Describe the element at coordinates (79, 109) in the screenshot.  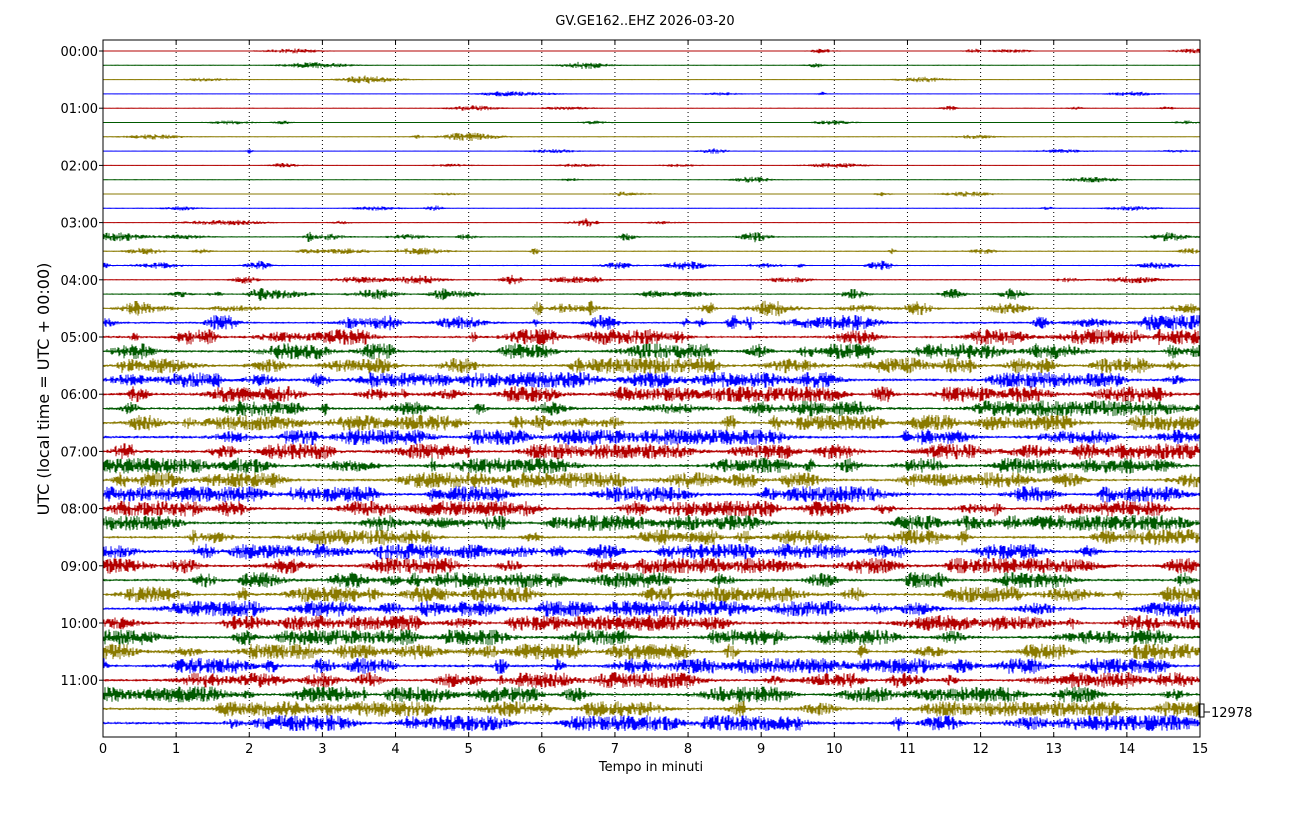
I see `y-tick-label: 01:00` at that location.